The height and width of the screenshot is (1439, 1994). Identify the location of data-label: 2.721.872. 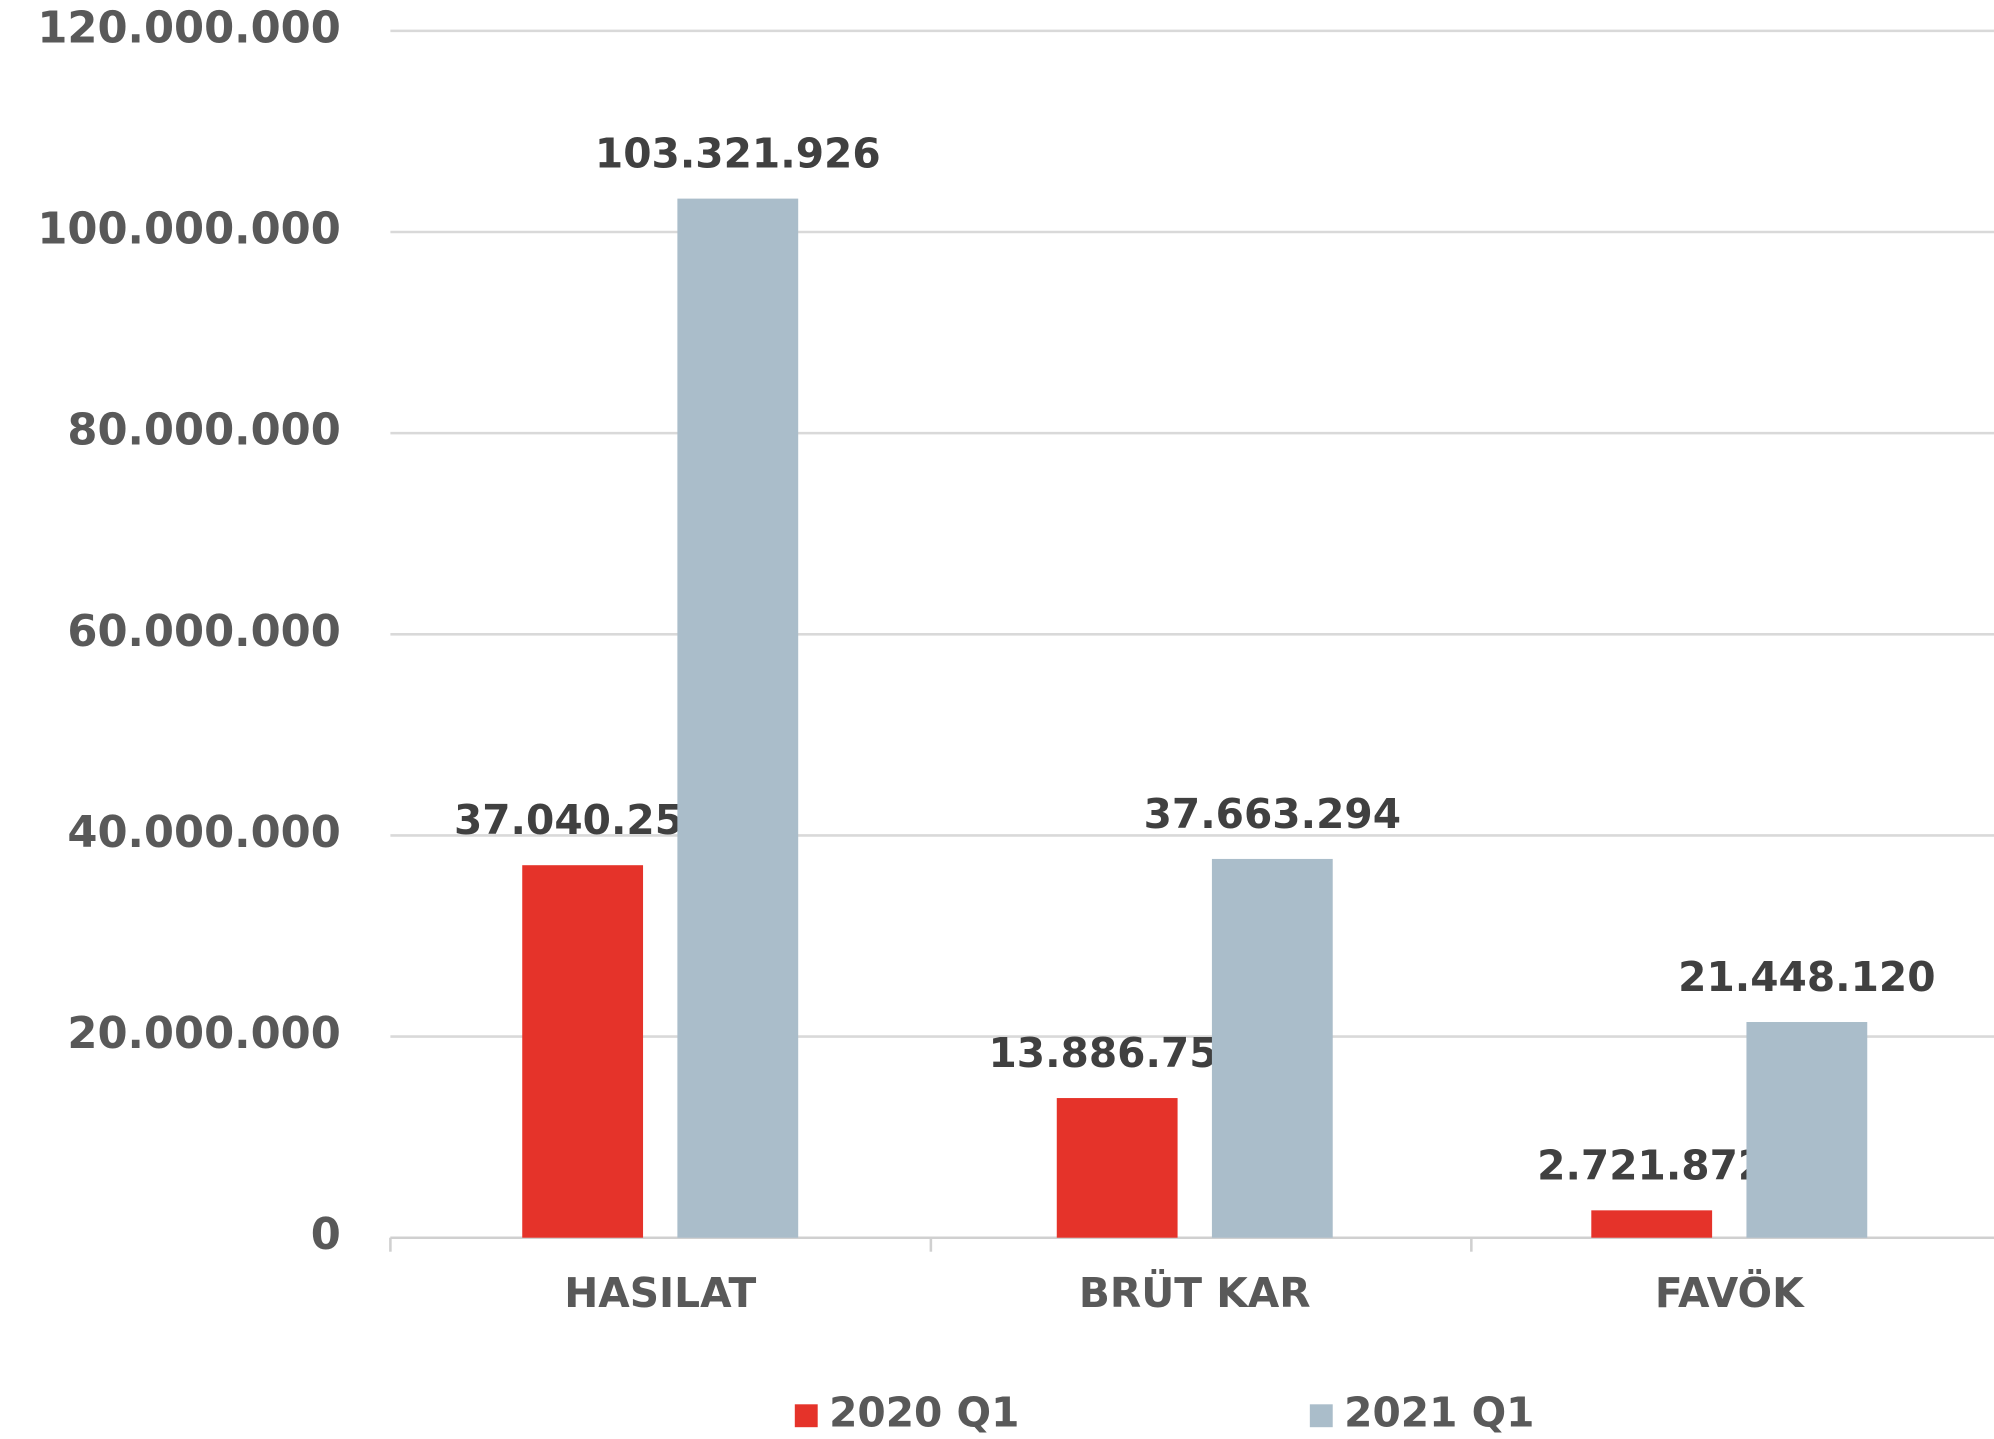
(1651, 1165).